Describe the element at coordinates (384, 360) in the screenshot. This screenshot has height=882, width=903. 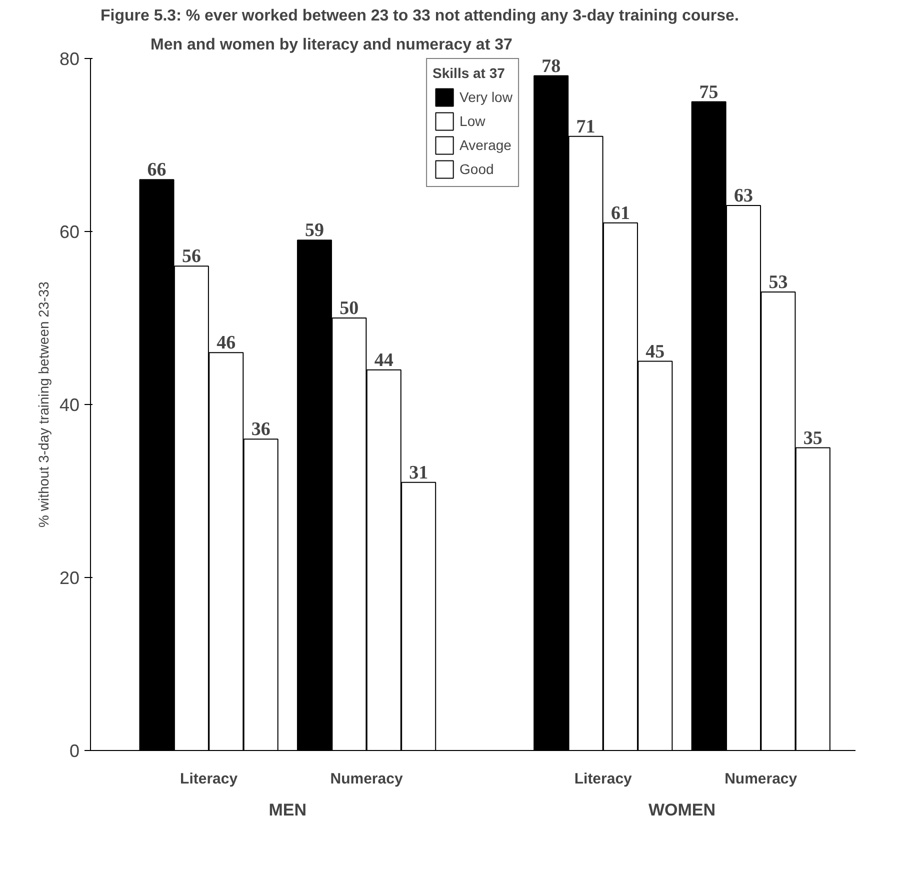
I see `data-label: 44` at that location.